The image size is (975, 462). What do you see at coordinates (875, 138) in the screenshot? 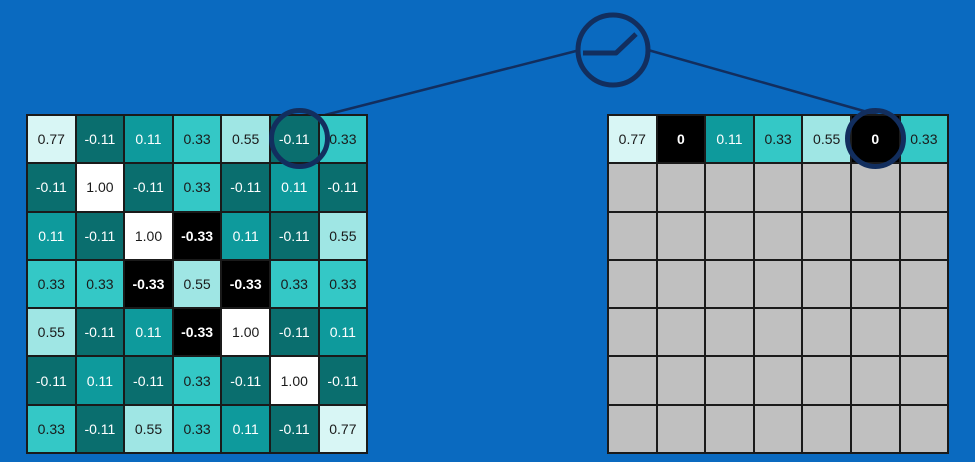
I see `right-highlight-ring` at bounding box center [875, 138].